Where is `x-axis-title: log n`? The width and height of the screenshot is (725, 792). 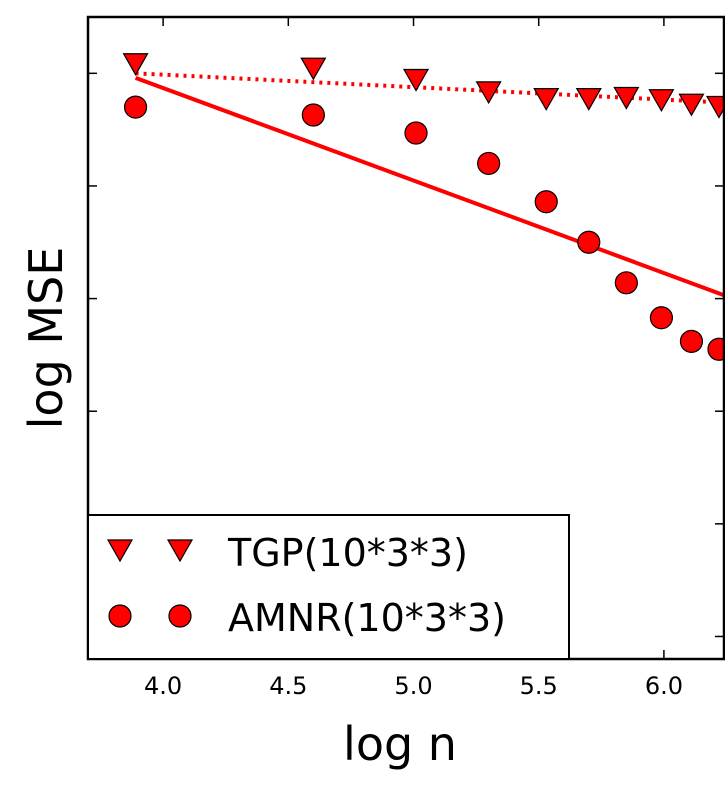 x-axis-title: log n is located at coordinates (400, 744).